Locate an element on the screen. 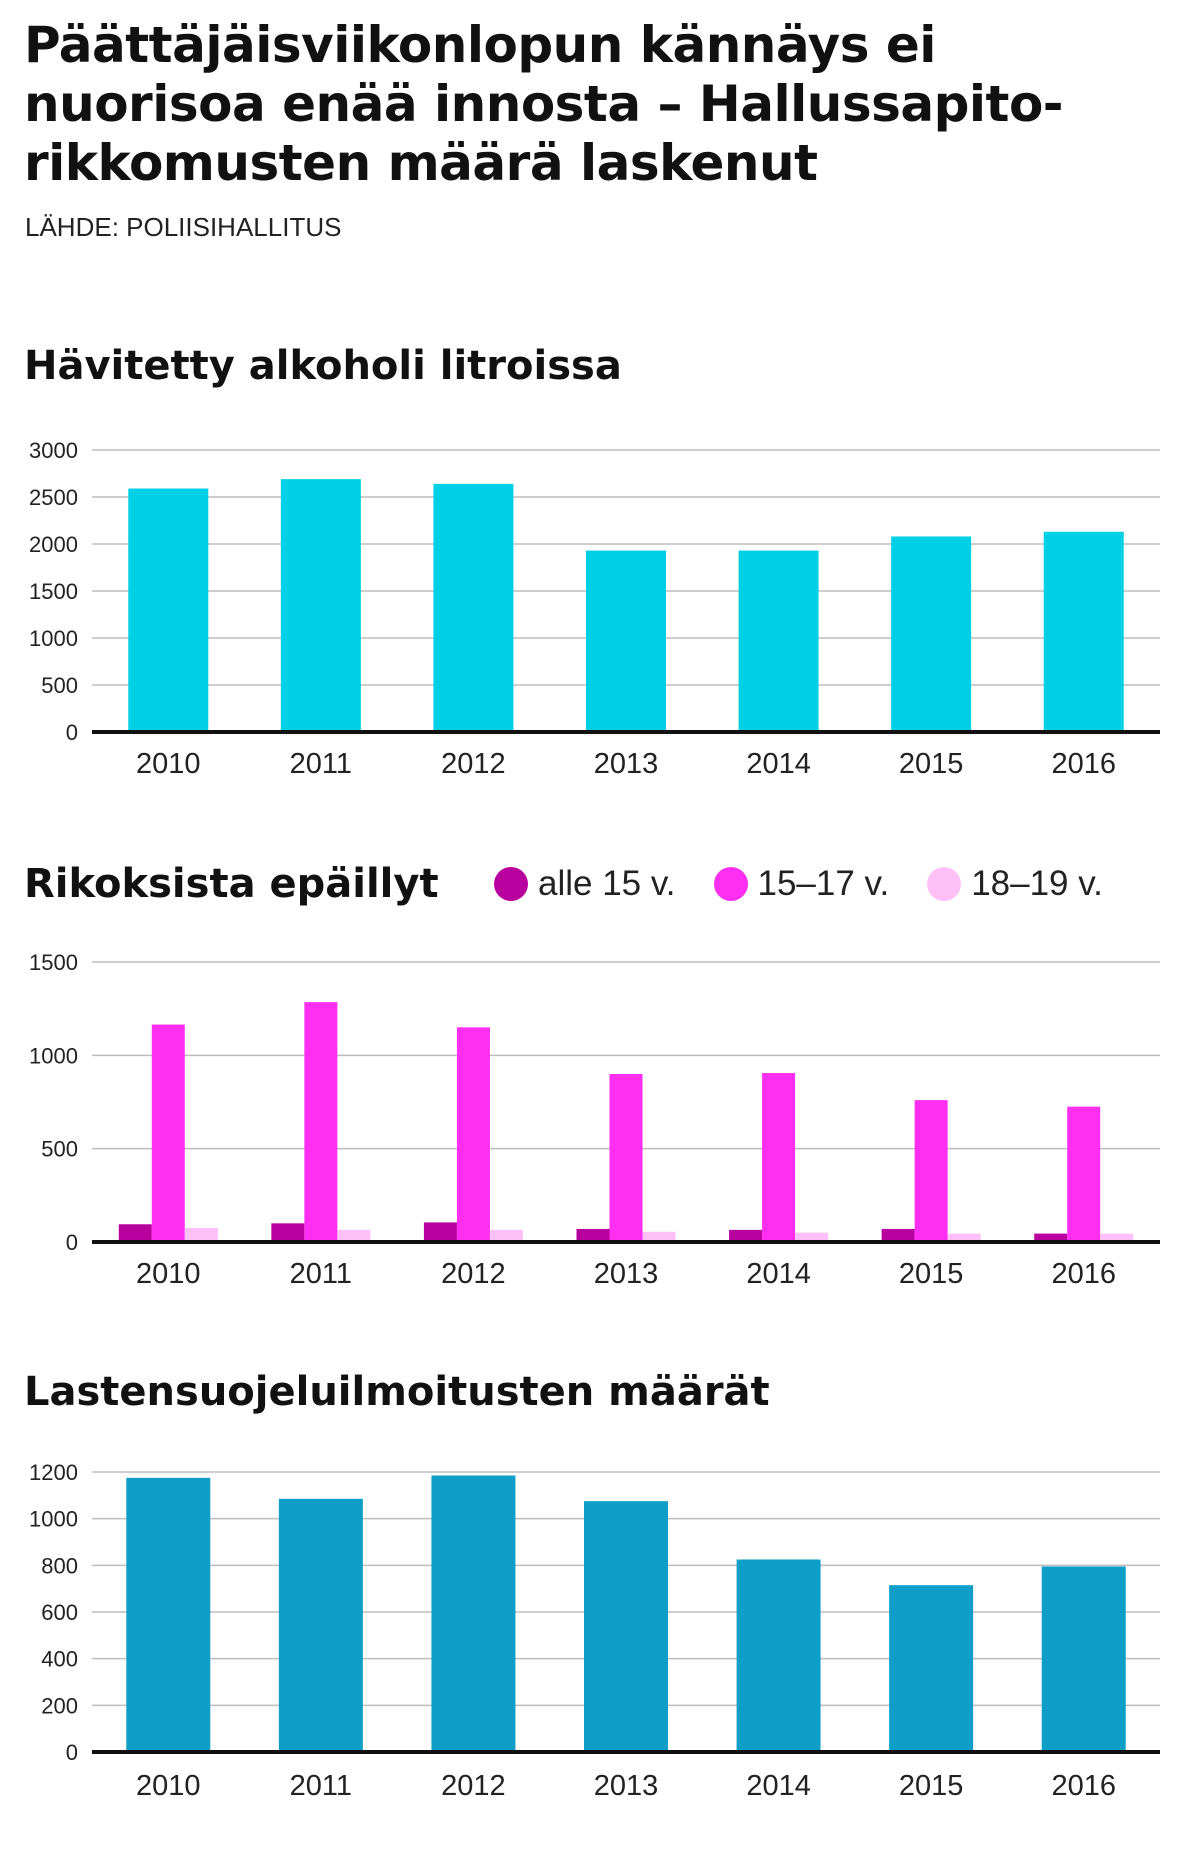 The image size is (1199, 1856). y-tick-label: 800 is located at coordinates (59, 1565).